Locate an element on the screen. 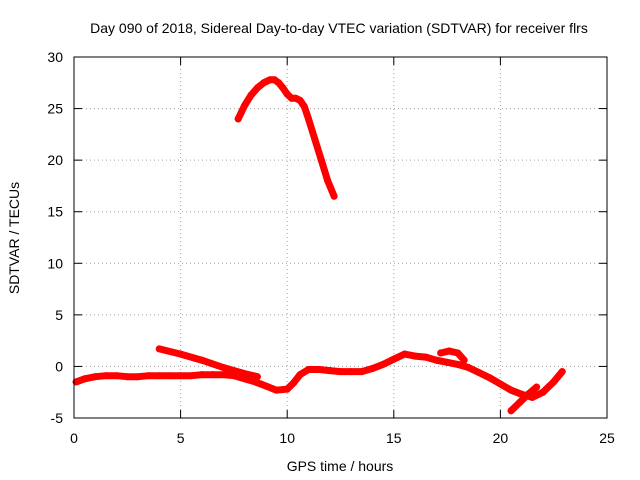  y-tick-labels: -5 0 5 10 15 20 25 30 is located at coordinates (55, 237).